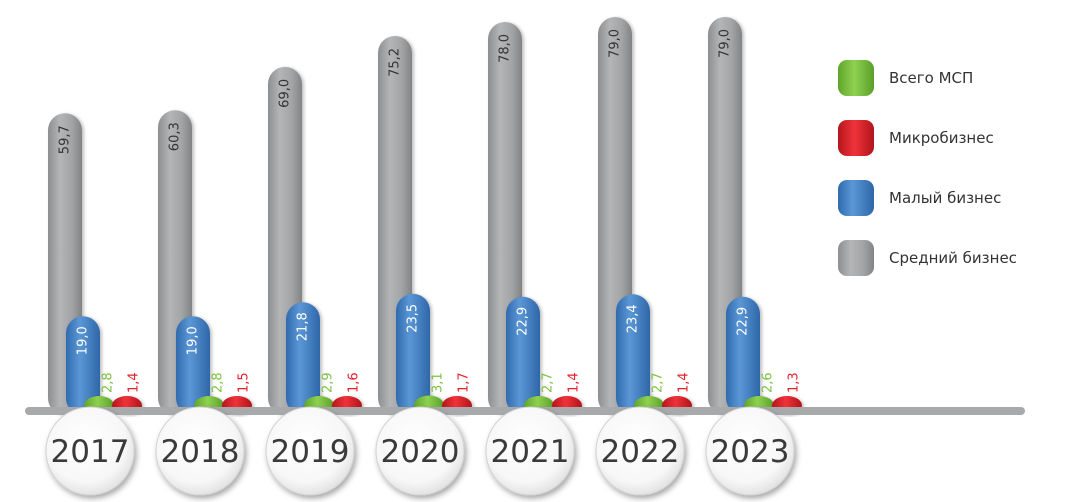 This screenshot has width=1069, height=502. What do you see at coordinates (768, 382) in the screenshot?
I see `label-total-2023: 2,6` at bounding box center [768, 382].